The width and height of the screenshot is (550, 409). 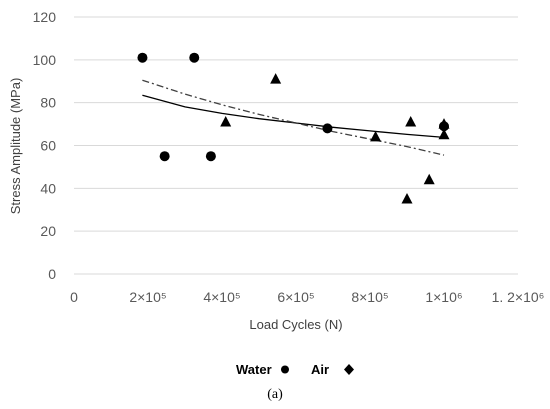 I want to click on trendline-water, so click(x=293, y=116).